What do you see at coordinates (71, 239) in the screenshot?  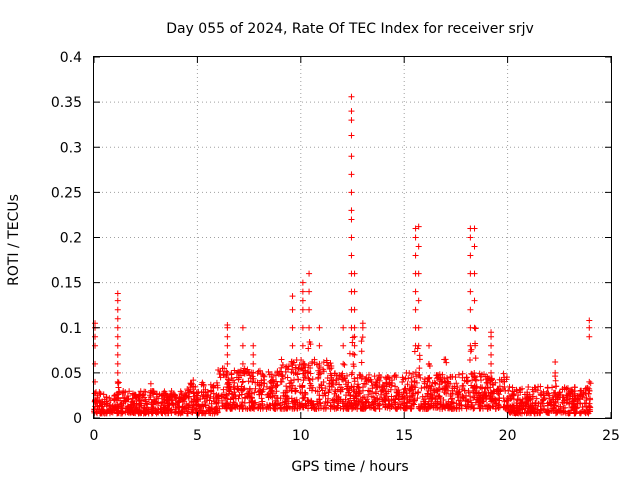 I see `y-tick-label: 0.2` at bounding box center [71, 239].